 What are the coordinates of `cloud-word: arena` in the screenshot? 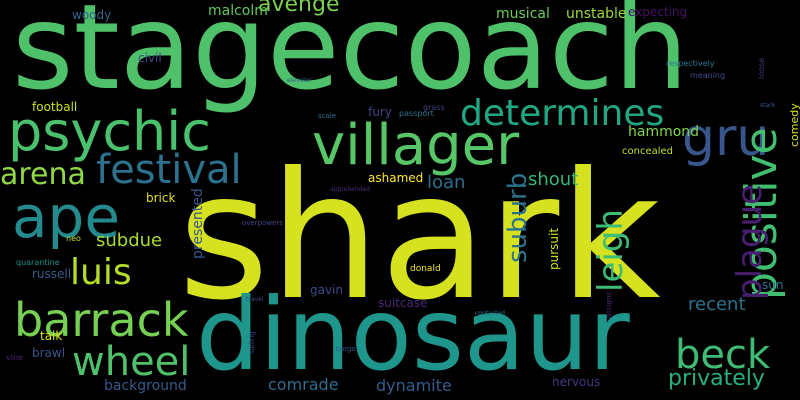 It's located at (43, 174).